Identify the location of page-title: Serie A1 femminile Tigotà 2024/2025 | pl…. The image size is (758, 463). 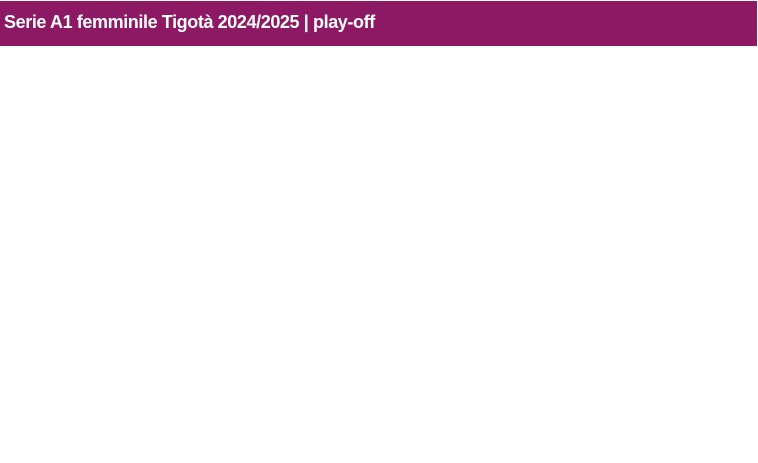
(189, 22).